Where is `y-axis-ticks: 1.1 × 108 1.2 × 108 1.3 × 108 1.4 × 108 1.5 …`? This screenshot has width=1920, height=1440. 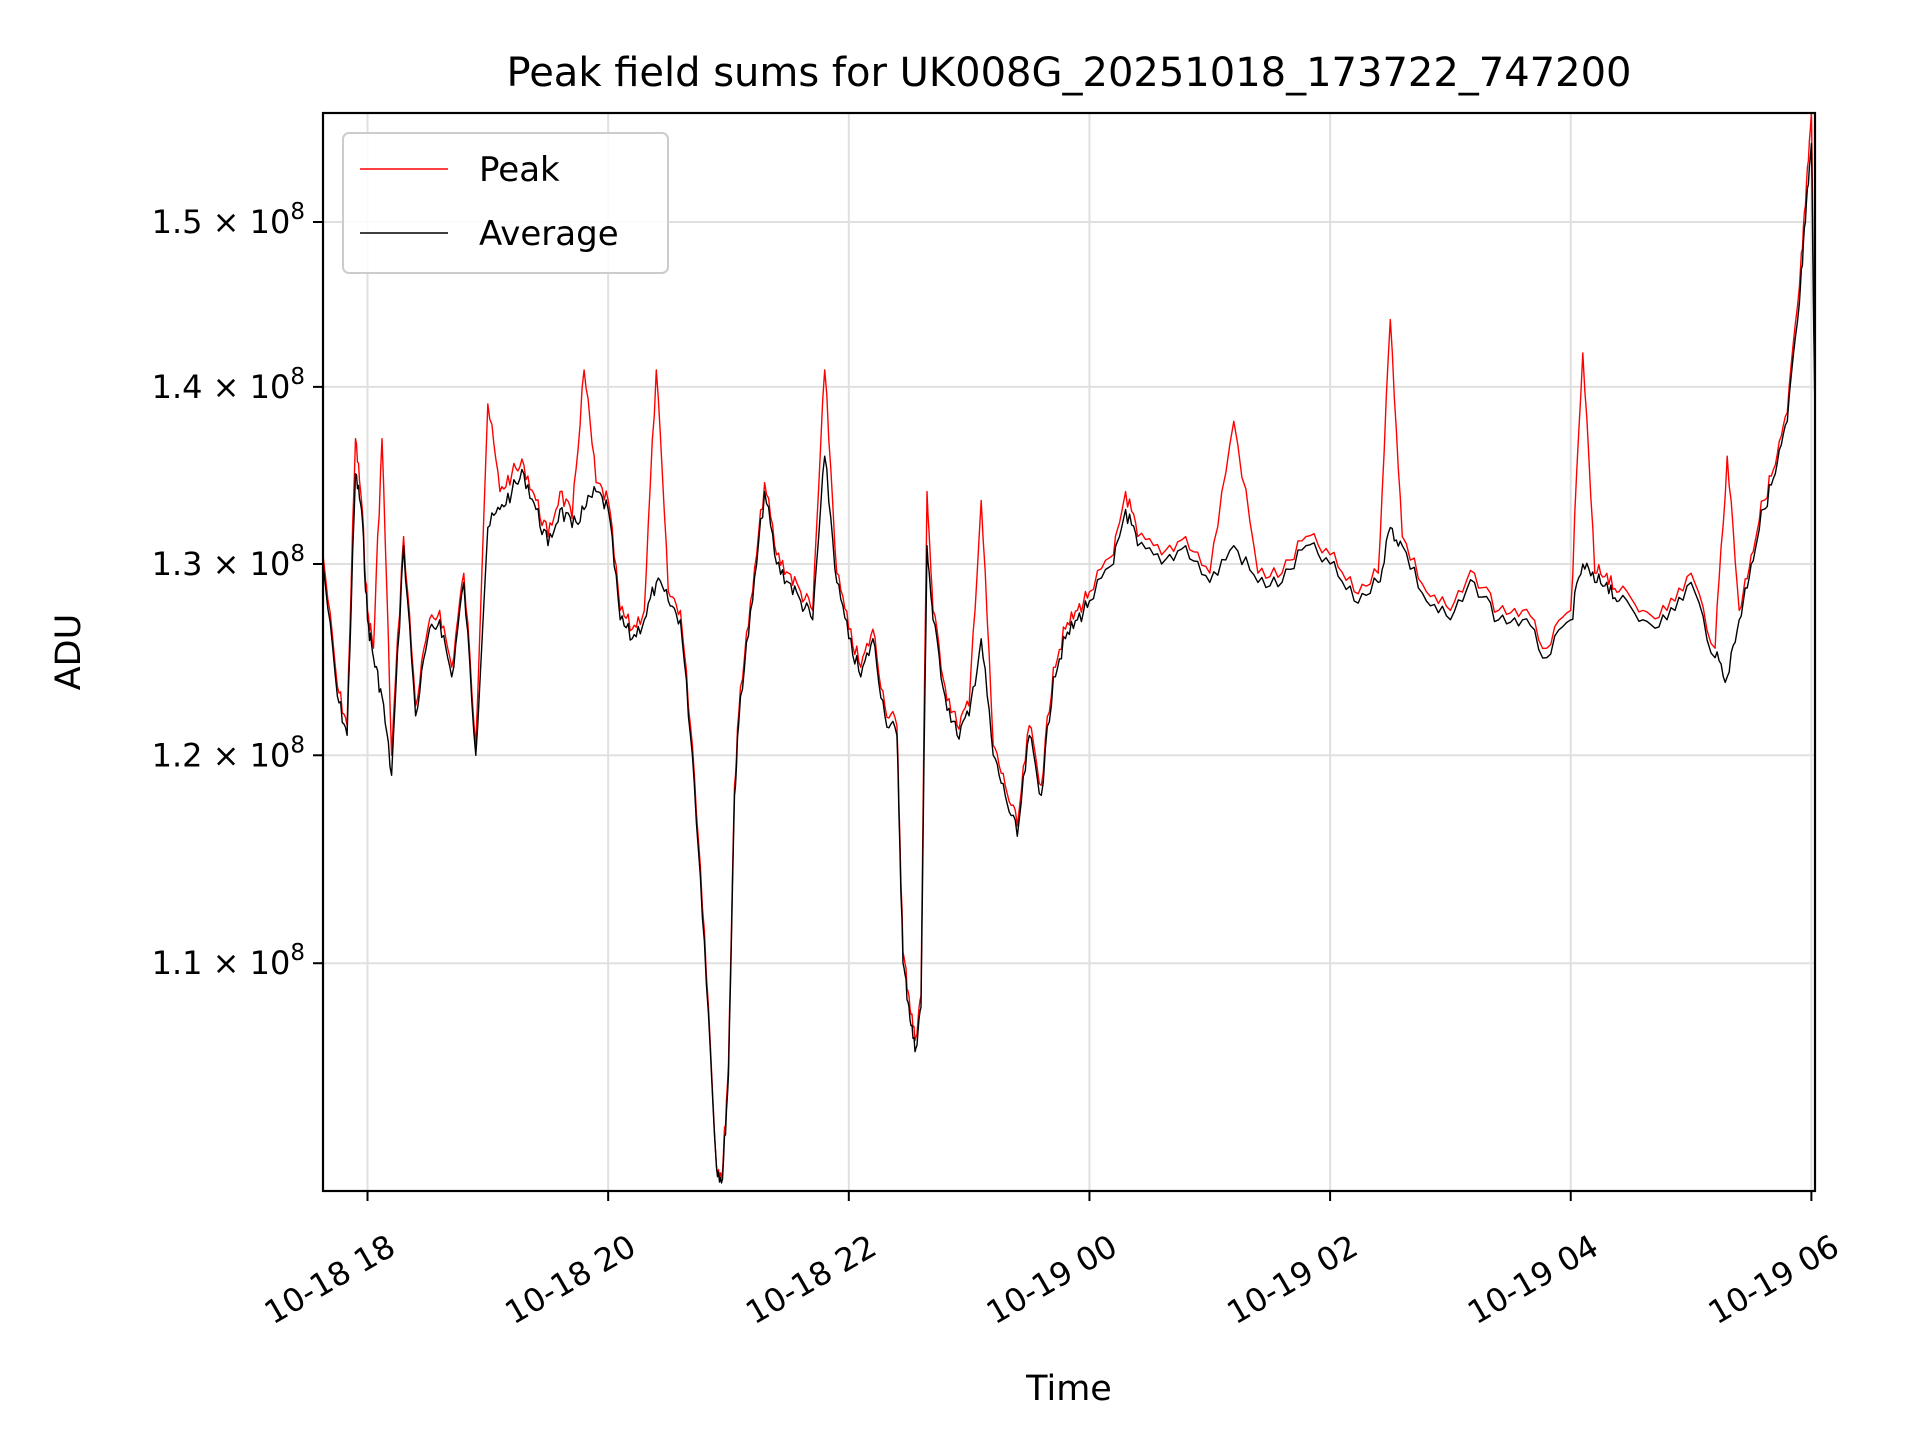
y-axis-ticks: 1.1 × 108 1.2 × 108 1.3 × 108 1.4 × 108 1.5 … is located at coordinates (237, 590).